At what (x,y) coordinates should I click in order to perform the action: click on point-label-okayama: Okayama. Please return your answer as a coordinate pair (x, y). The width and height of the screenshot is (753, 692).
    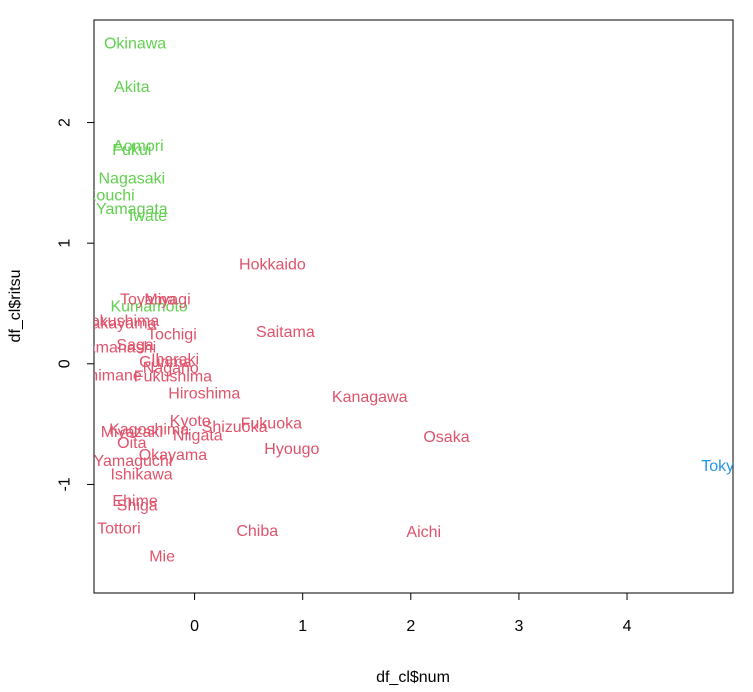
    Looking at the image, I should click on (173, 455).